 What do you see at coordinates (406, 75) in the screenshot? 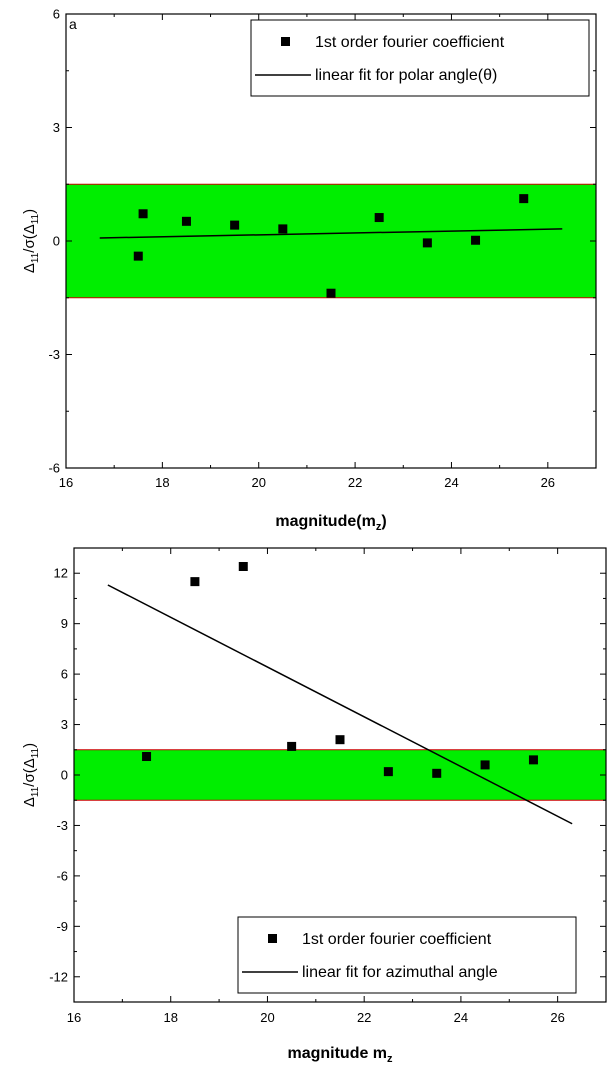
I see `legend-label-fit: linear fit for polar angle(θ)` at bounding box center [406, 75].